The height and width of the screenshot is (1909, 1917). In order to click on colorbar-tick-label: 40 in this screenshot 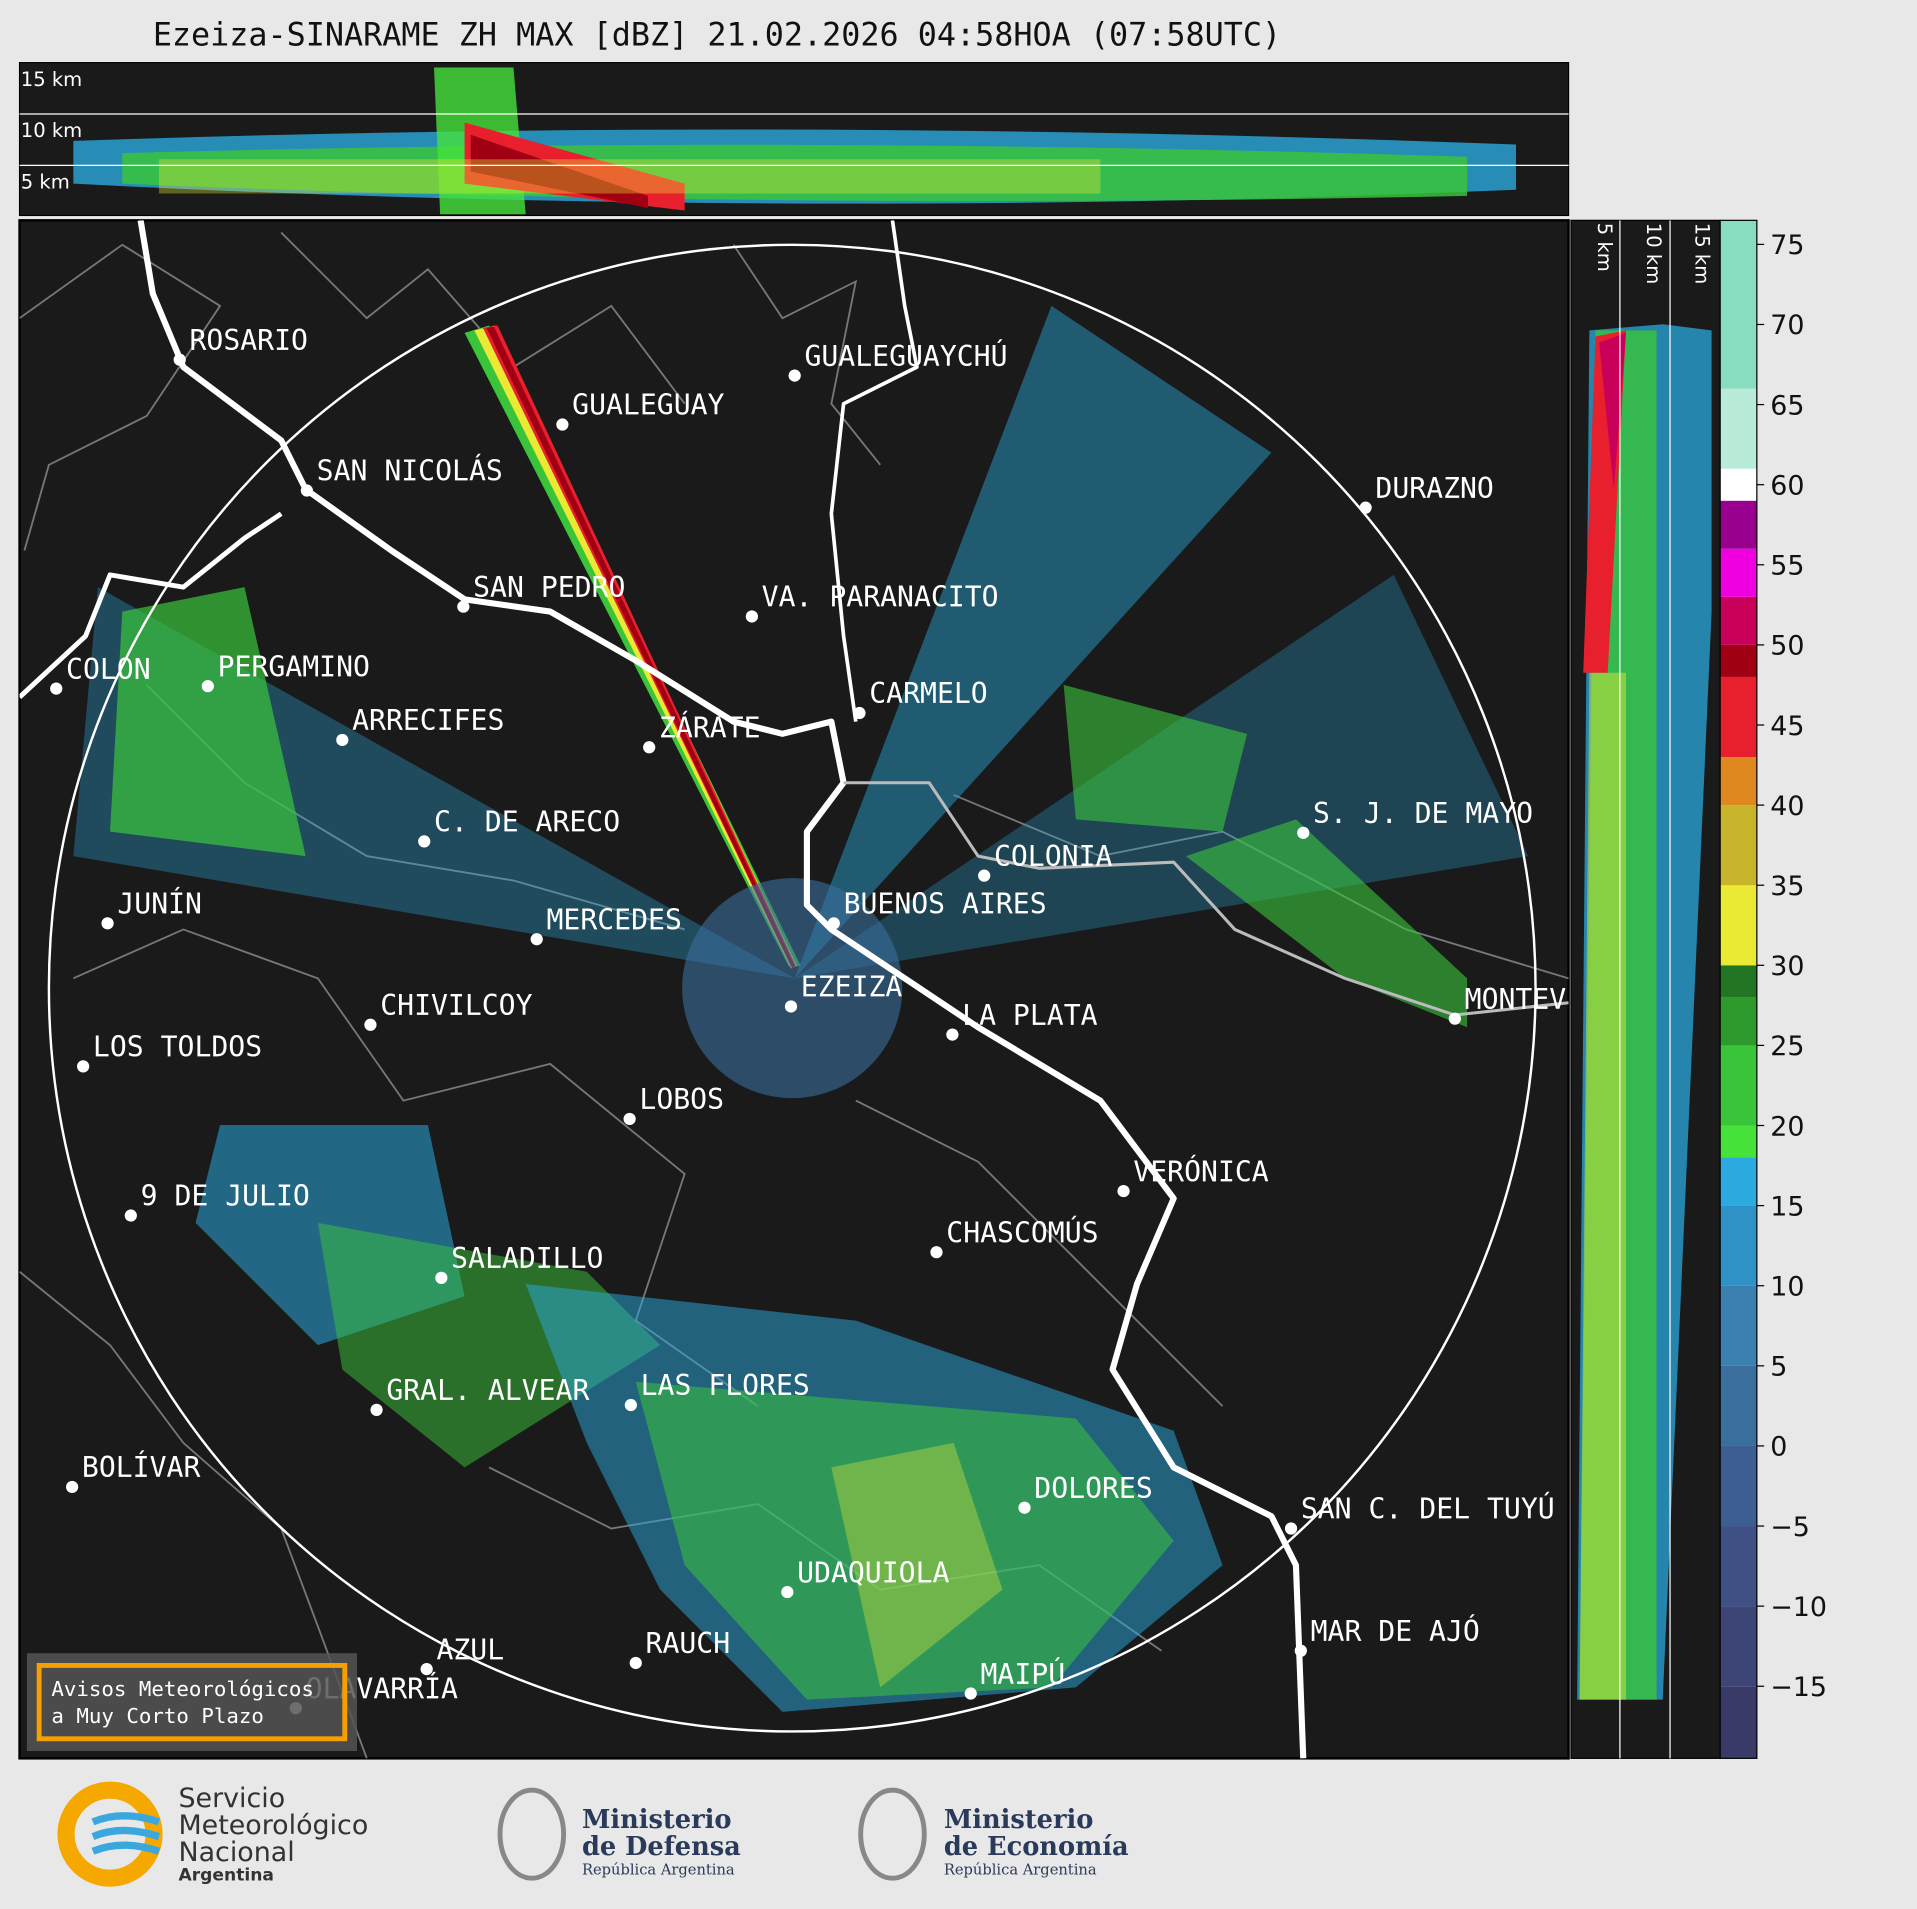, I will do `click(1787, 806)`.